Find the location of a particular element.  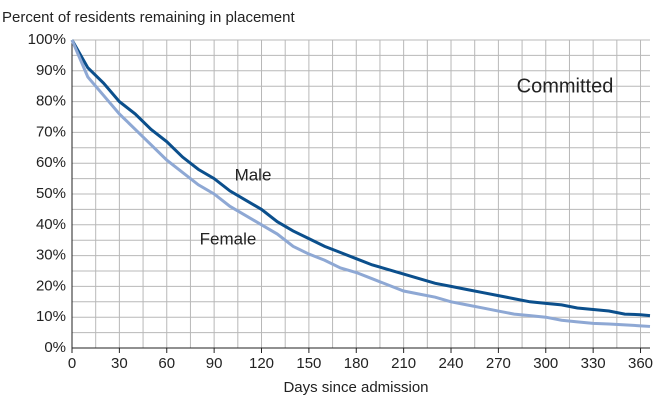

y-tick-label: 60% is located at coordinates (51, 162).